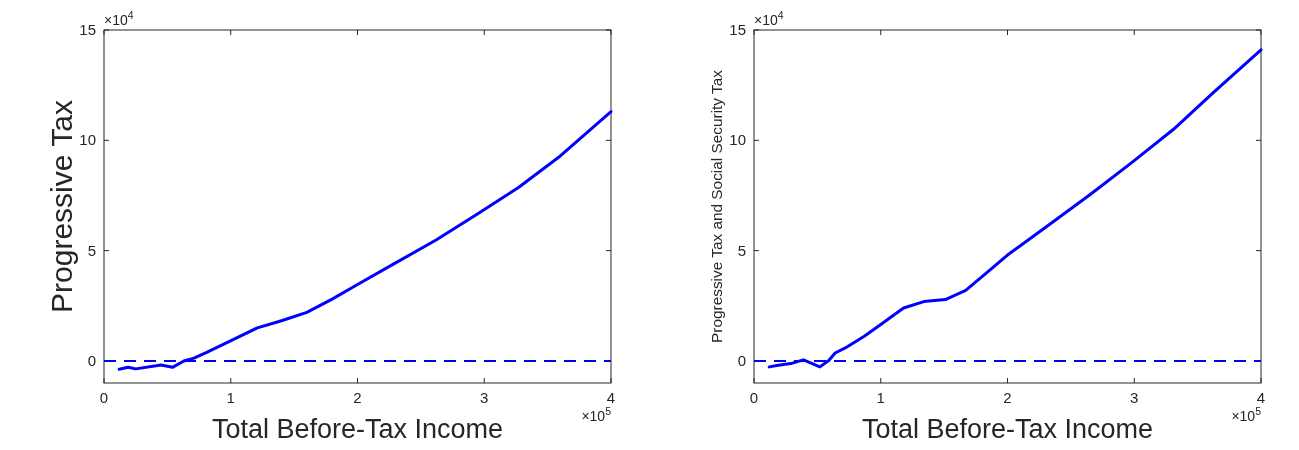 The image size is (1299, 450). Describe the element at coordinates (716, 206) in the screenshot. I see `y-axis-title: Progressive Tax and Social Security Tax` at that location.